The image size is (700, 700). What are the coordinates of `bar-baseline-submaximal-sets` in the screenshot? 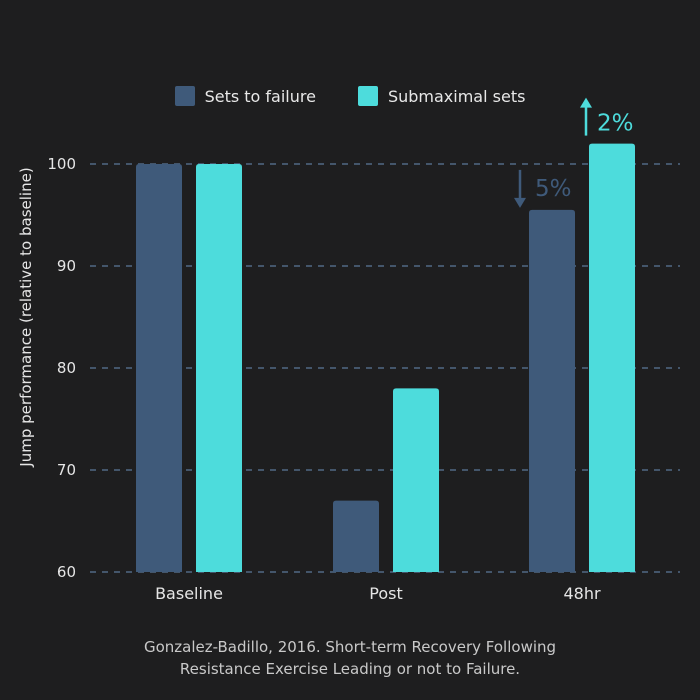 It's located at (219, 368).